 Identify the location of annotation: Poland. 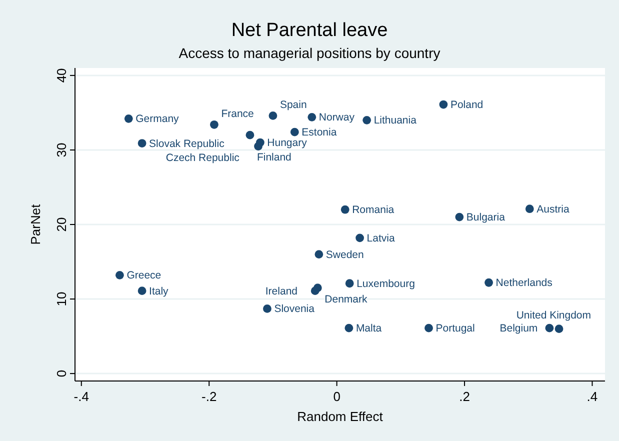
(467, 105).